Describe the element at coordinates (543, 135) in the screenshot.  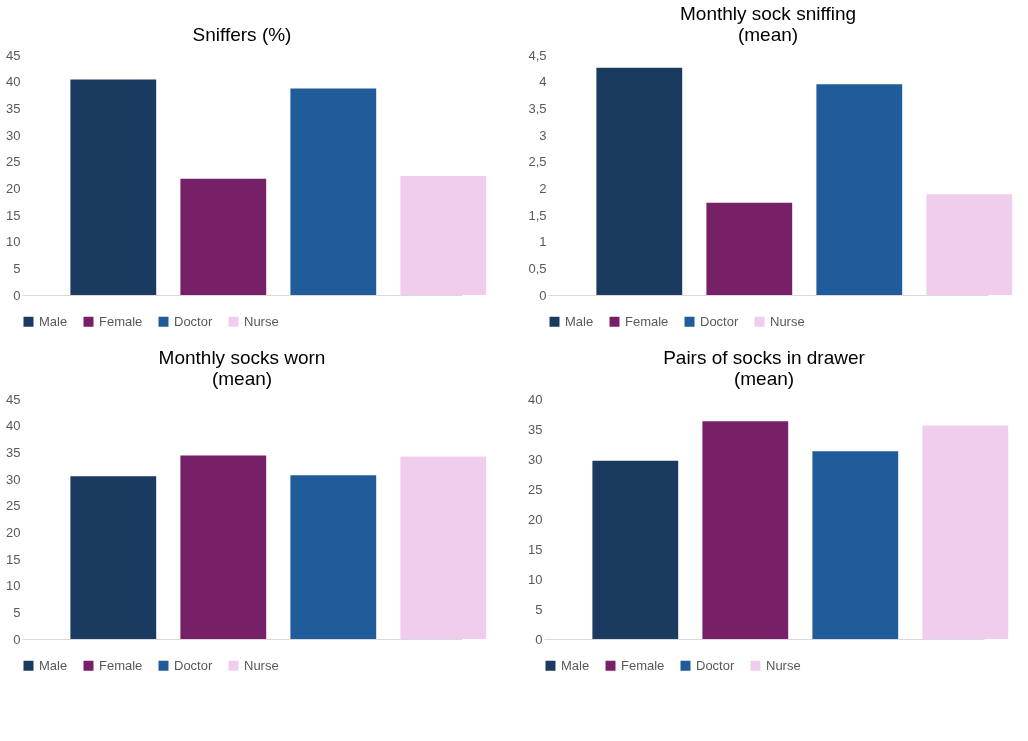
I see `y-tick-label: 3` at that location.